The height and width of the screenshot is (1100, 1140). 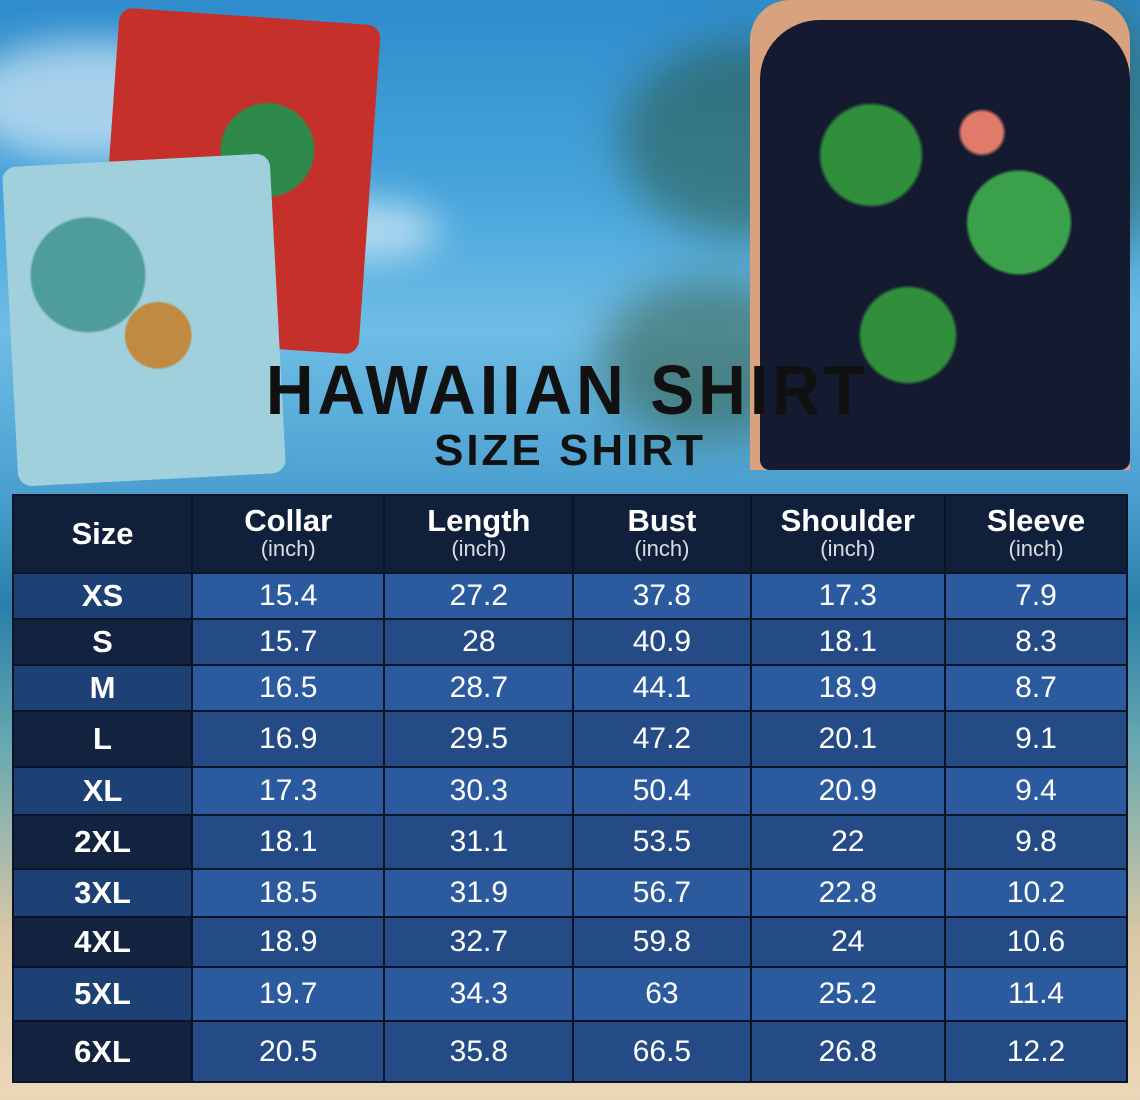 I want to click on measurement-cell: 66.5, so click(x=662, y=1051).